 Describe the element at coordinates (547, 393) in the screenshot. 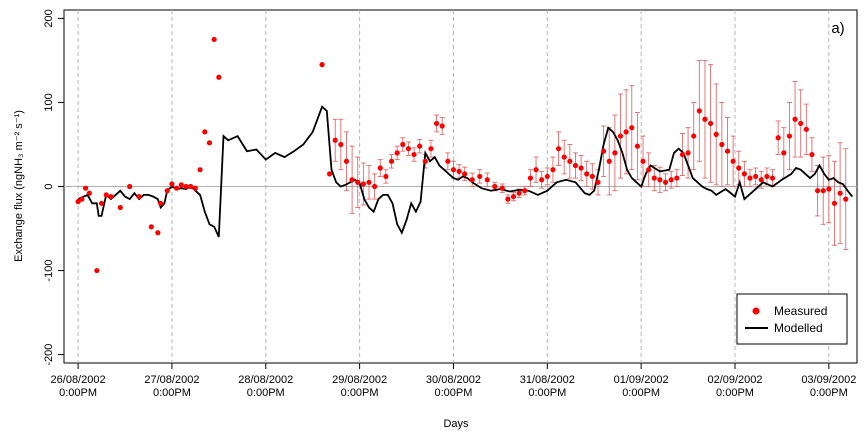

I see `x-tick-time-label-5: 0:00PM` at that location.